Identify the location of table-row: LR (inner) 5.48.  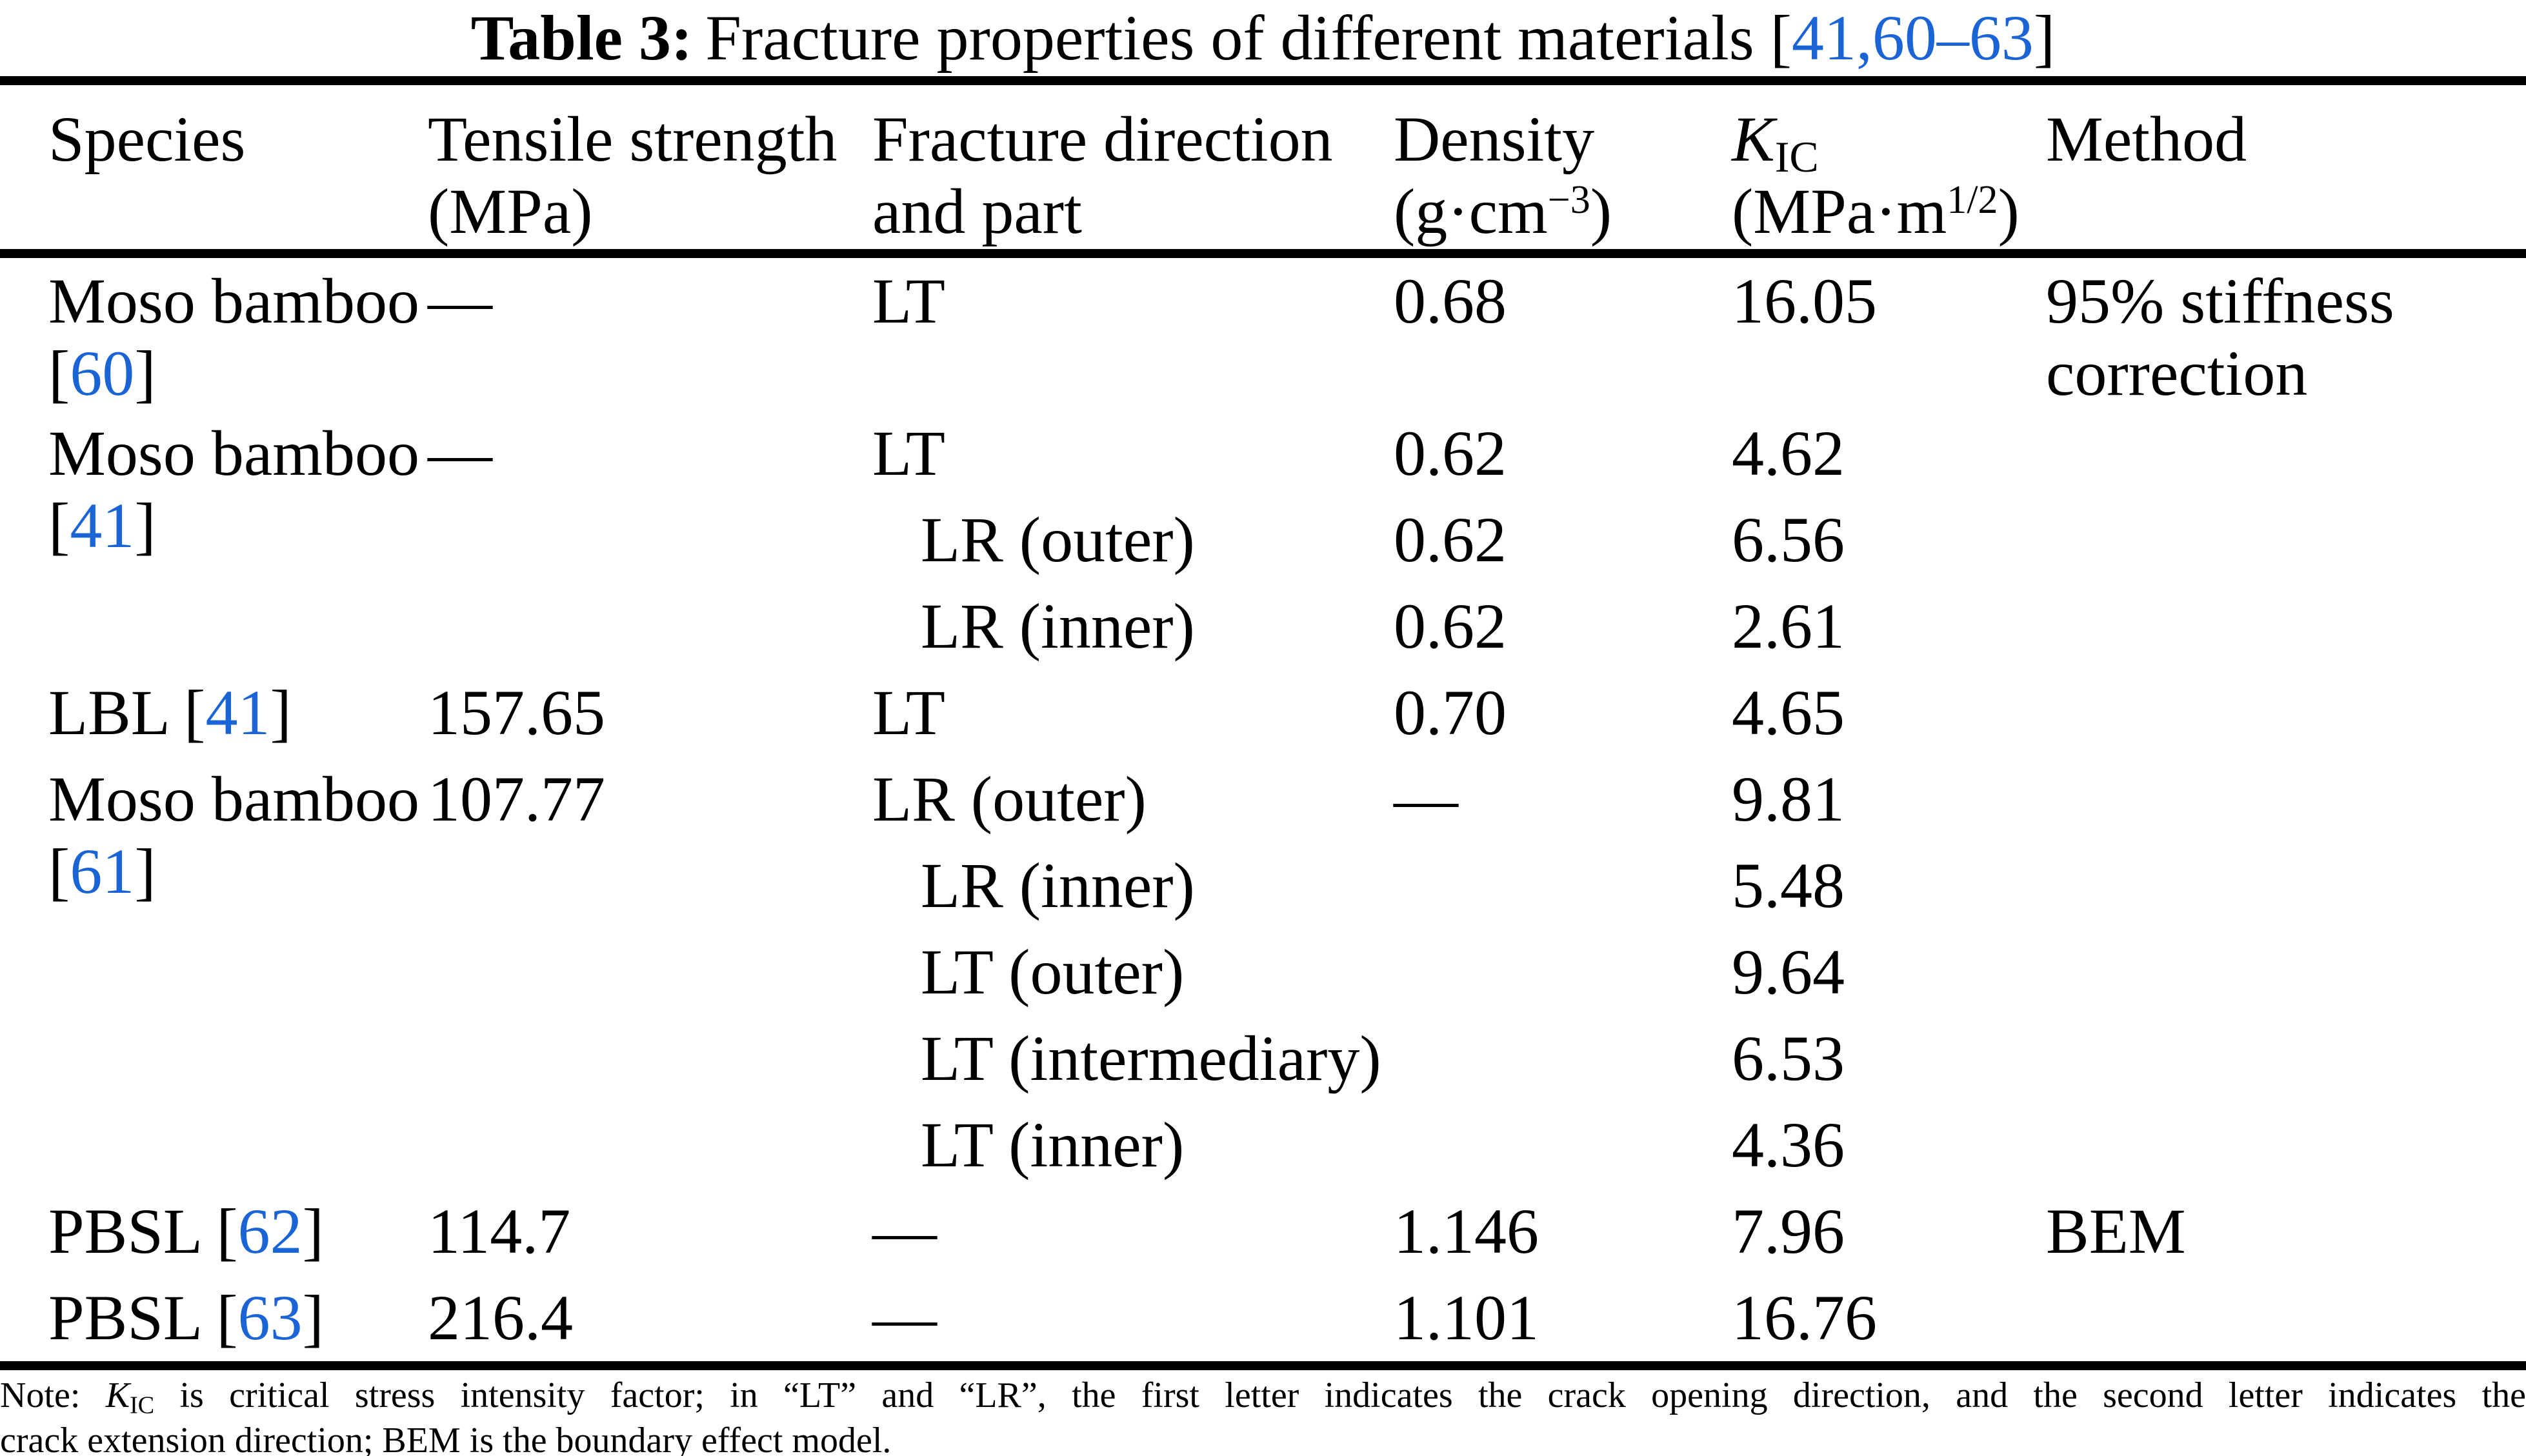
(1263, 886).